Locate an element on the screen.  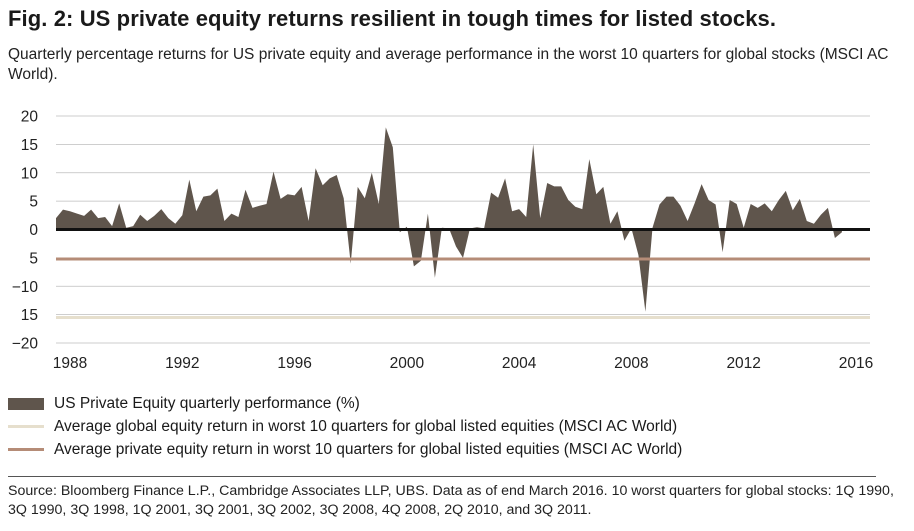
x-axis-tick-labels: 1988 1992 1996 2000 2004 2008 2012 2016 is located at coordinates (463, 363).